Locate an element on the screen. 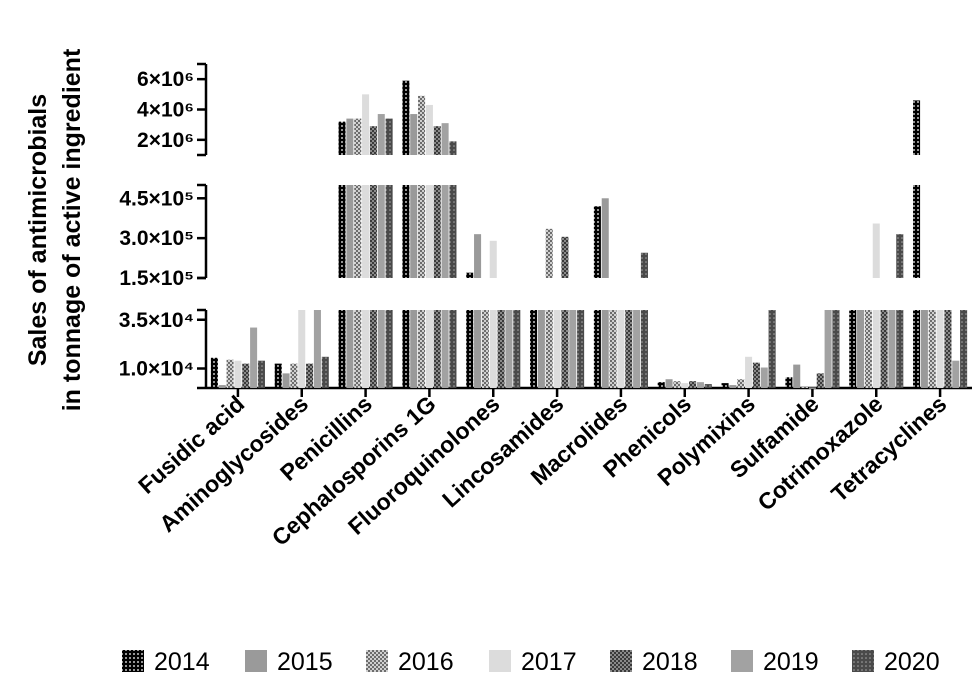 The height and width of the screenshot is (677, 976). bar-2020-aminoglycosides is located at coordinates (325, 372).